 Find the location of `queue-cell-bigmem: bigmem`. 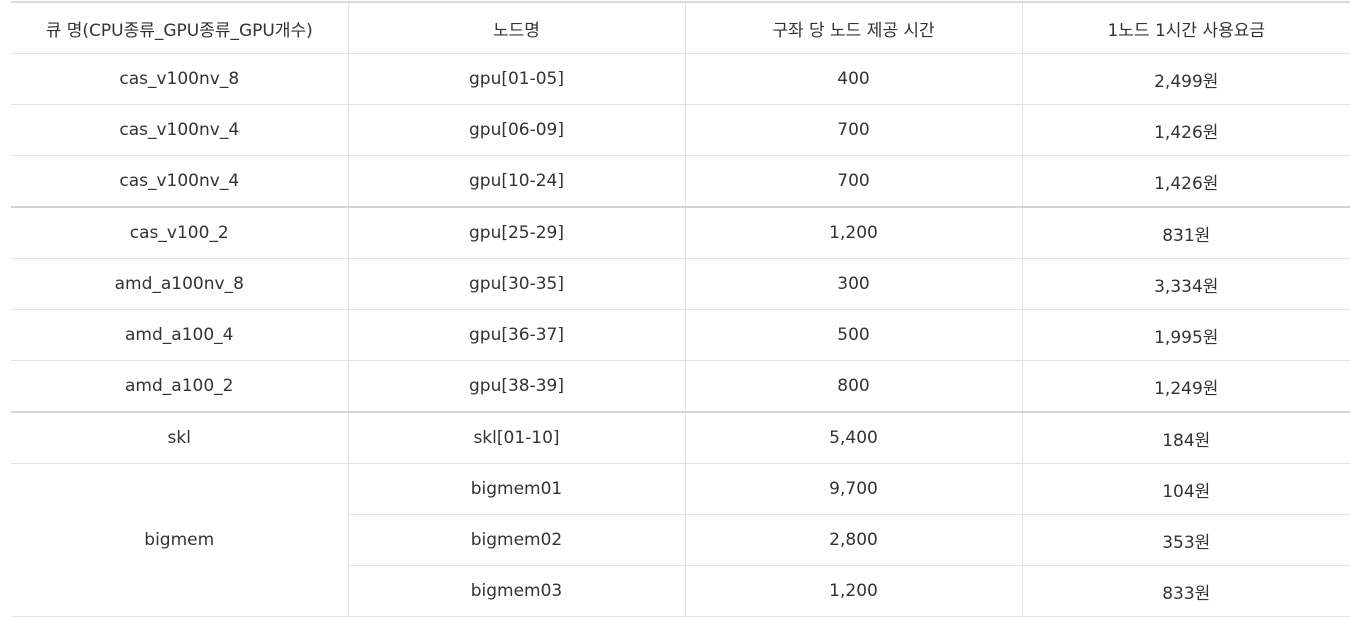

queue-cell-bigmem: bigmem is located at coordinates (180, 540).